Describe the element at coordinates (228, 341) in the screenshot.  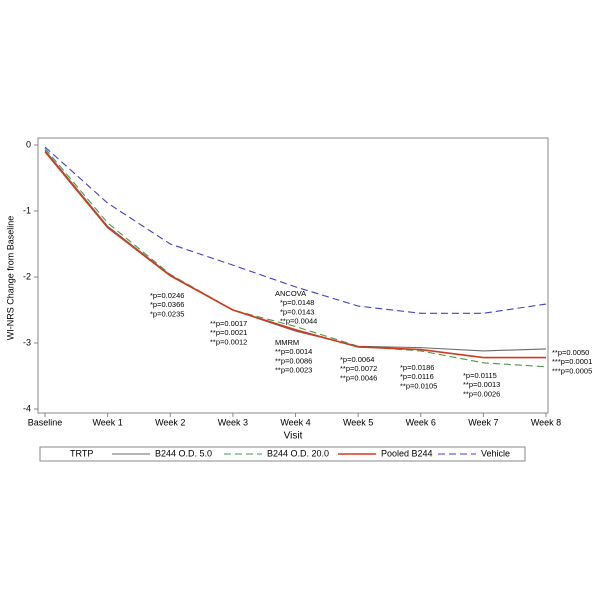
I see `p-value-annotation: **p=0.0012` at that location.